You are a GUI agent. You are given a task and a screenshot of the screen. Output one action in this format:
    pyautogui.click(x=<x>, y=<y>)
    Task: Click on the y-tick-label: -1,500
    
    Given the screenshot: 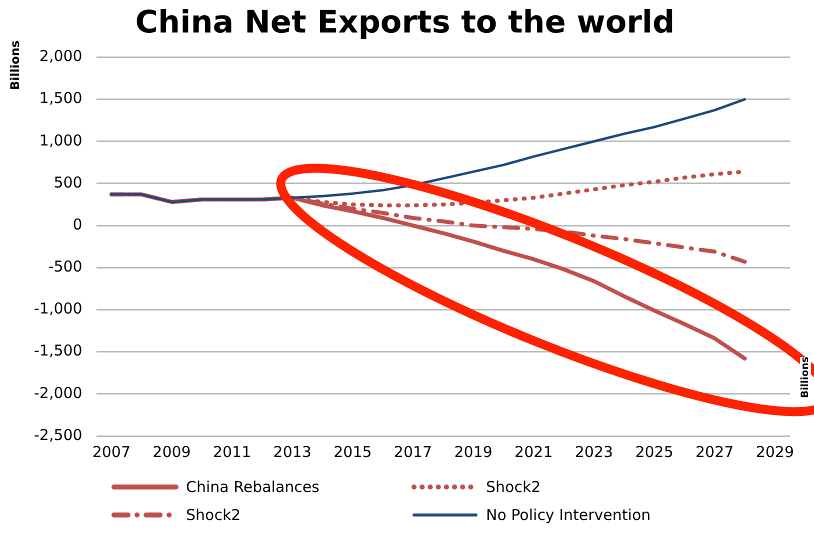 What is the action you would take?
    pyautogui.click(x=58, y=351)
    